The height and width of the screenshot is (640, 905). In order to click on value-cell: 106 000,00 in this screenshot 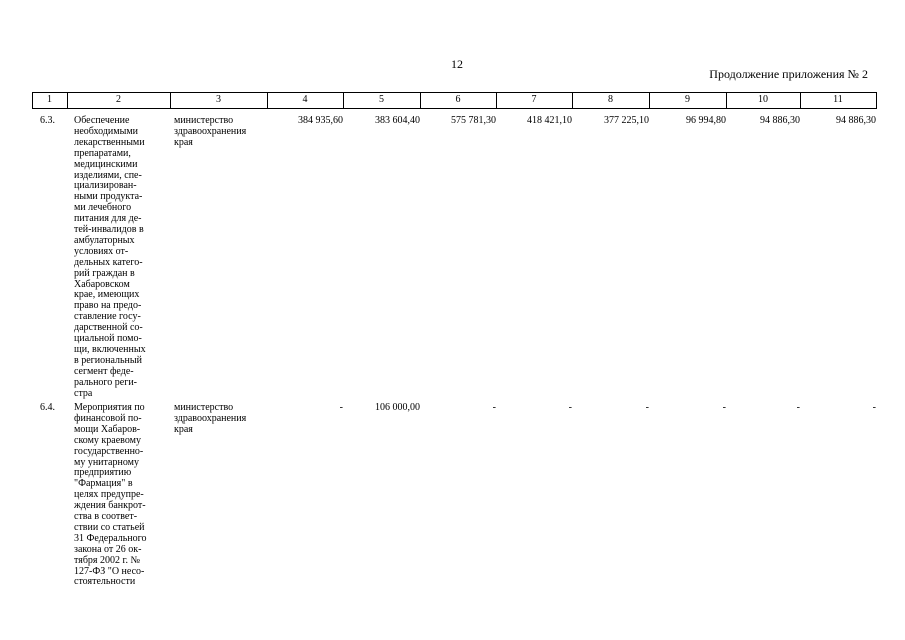, I will do `click(397, 407)`.